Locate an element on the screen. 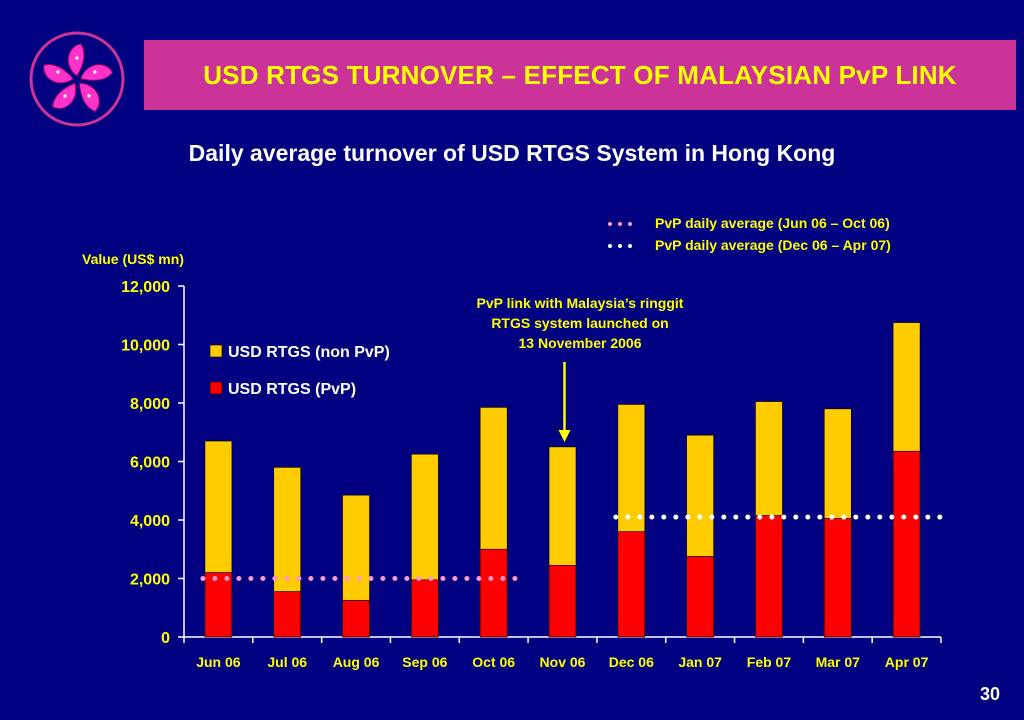 Image resolution: width=1024 pixels, height=720 pixels. slide-number: 30 is located at coordinates (989, 694).